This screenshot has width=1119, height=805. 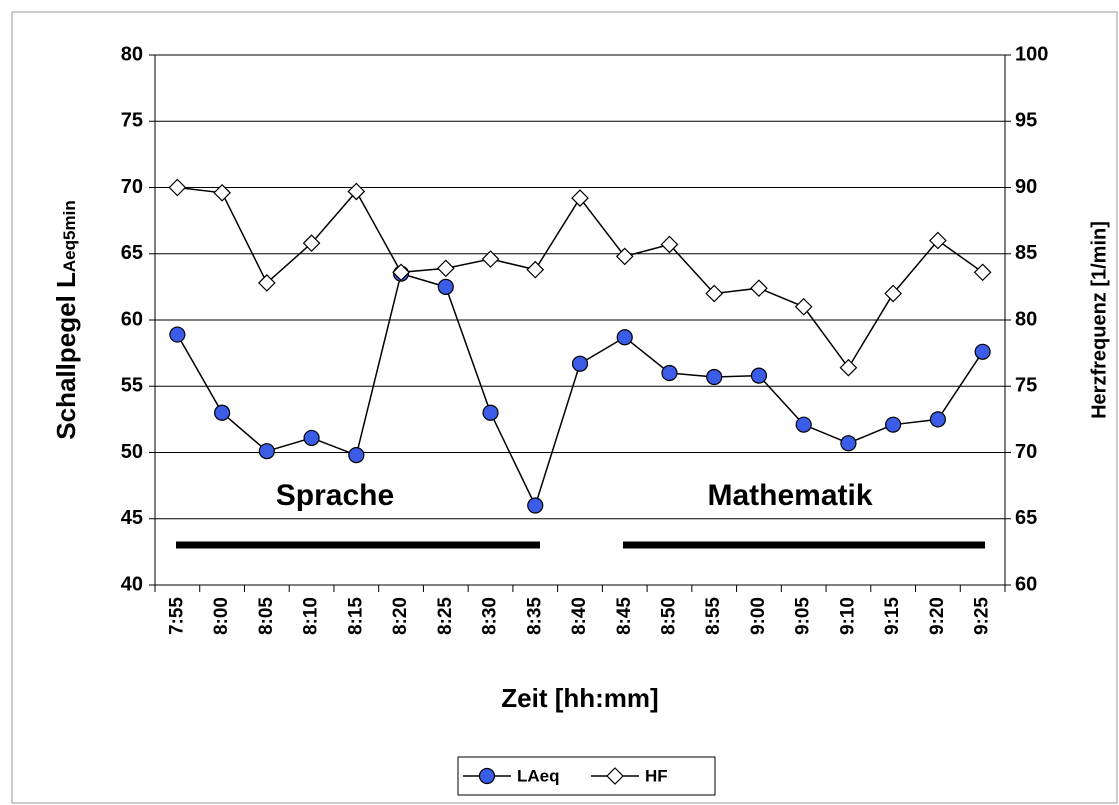 I want to click on y-axis-label: Schallpegel LAeq5min, so click(x=66, y=319).